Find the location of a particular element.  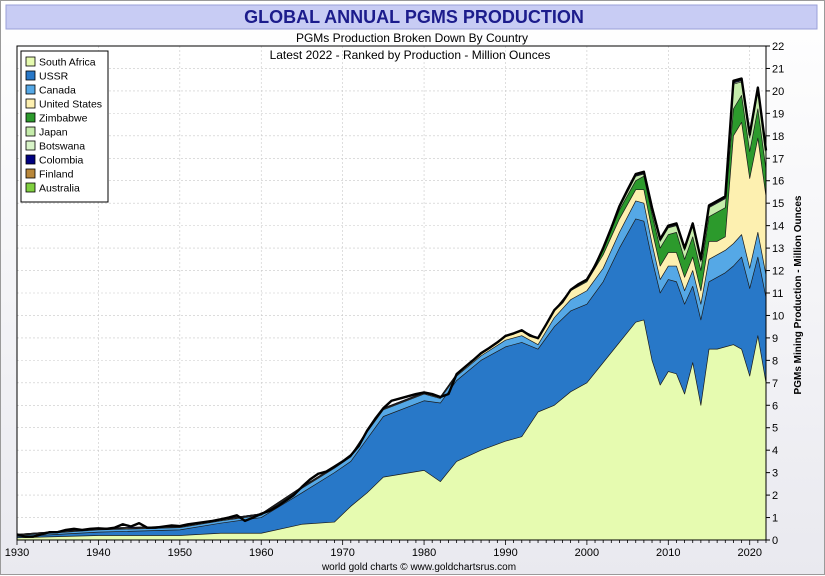

y-tick-label: 16 is located at coordinates (778, 182).